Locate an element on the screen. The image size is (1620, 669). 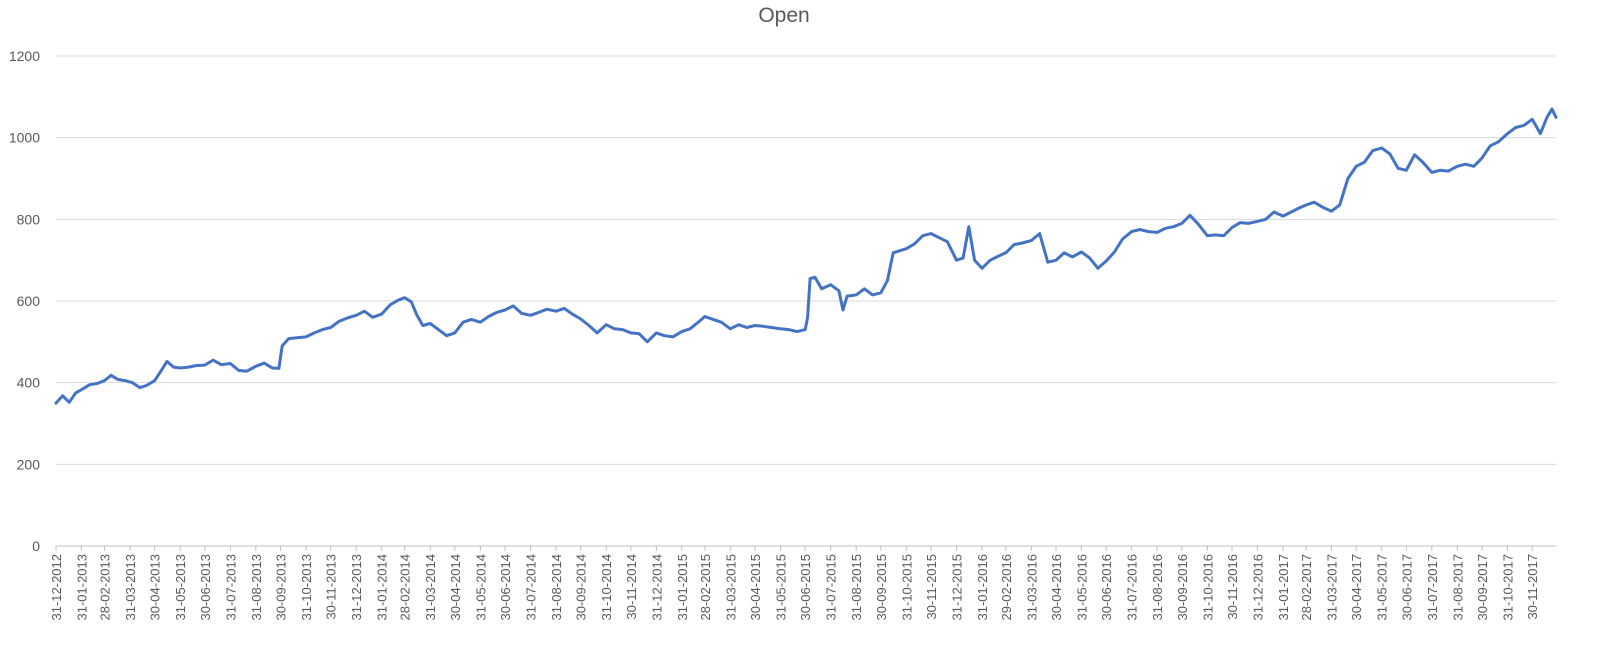
x-tick-label: 31-03-2016 is located at coordinates (1031, 587).